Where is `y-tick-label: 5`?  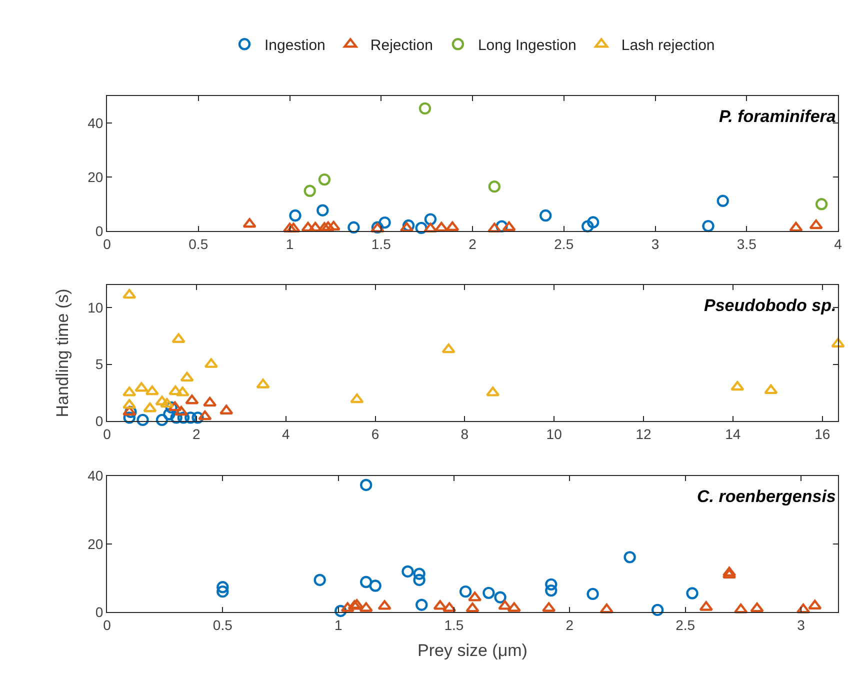
y-tick-label: 5 is located at coordinates (99, 364).